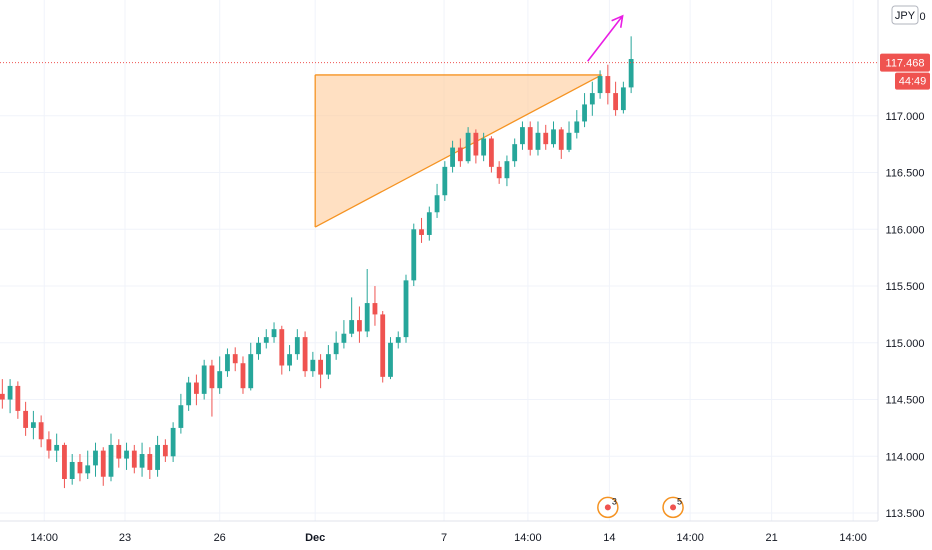  Describe the element at coordinates (905, 457) in the screenshot. I see `y-tick-label: 114.000` at that location.